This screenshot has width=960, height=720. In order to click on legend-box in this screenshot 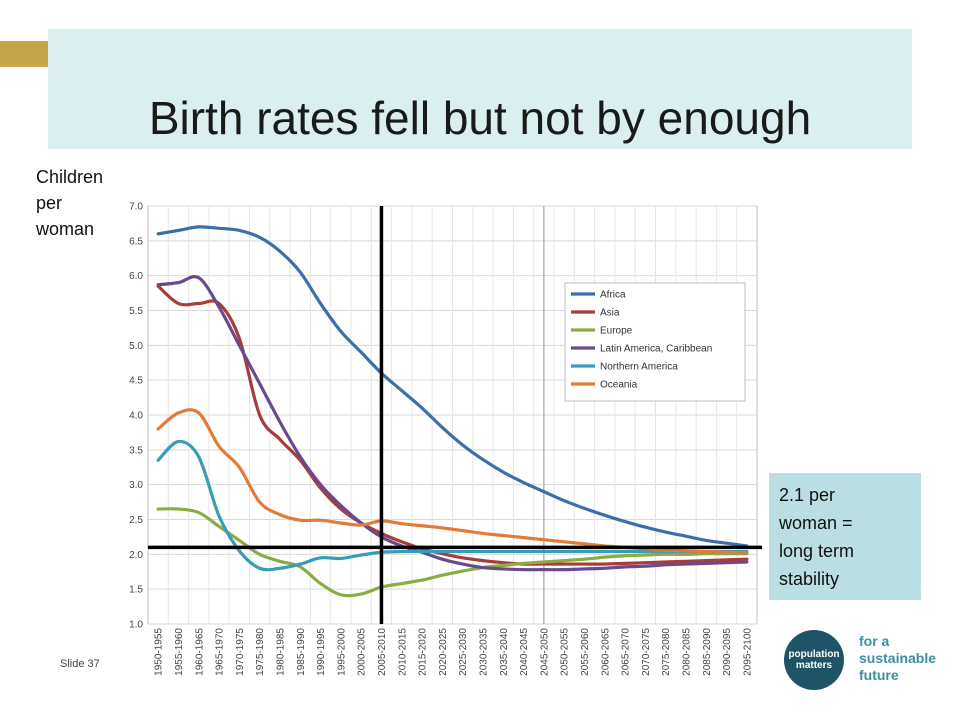, I will do `click(655, 342)`.